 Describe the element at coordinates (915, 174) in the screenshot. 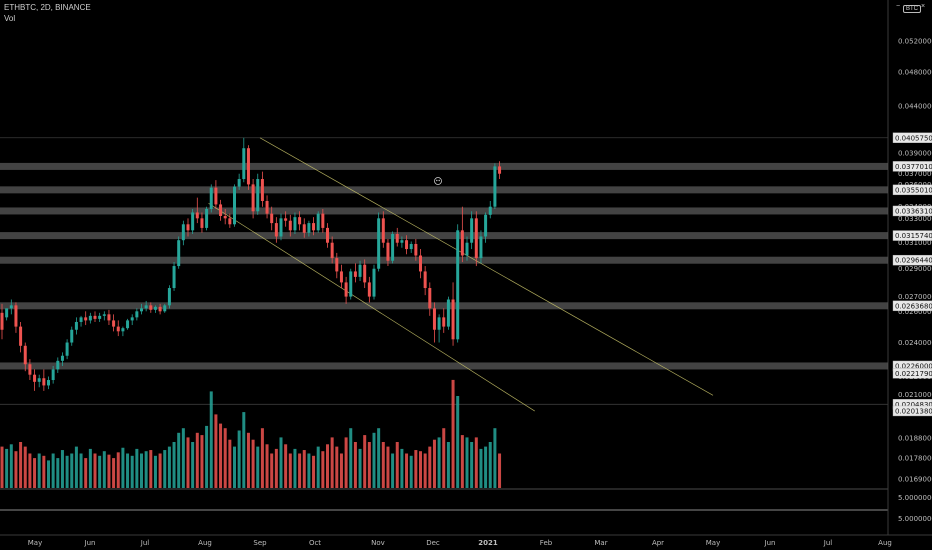

I see `price-axis-tick: 0.03700000` at that location.